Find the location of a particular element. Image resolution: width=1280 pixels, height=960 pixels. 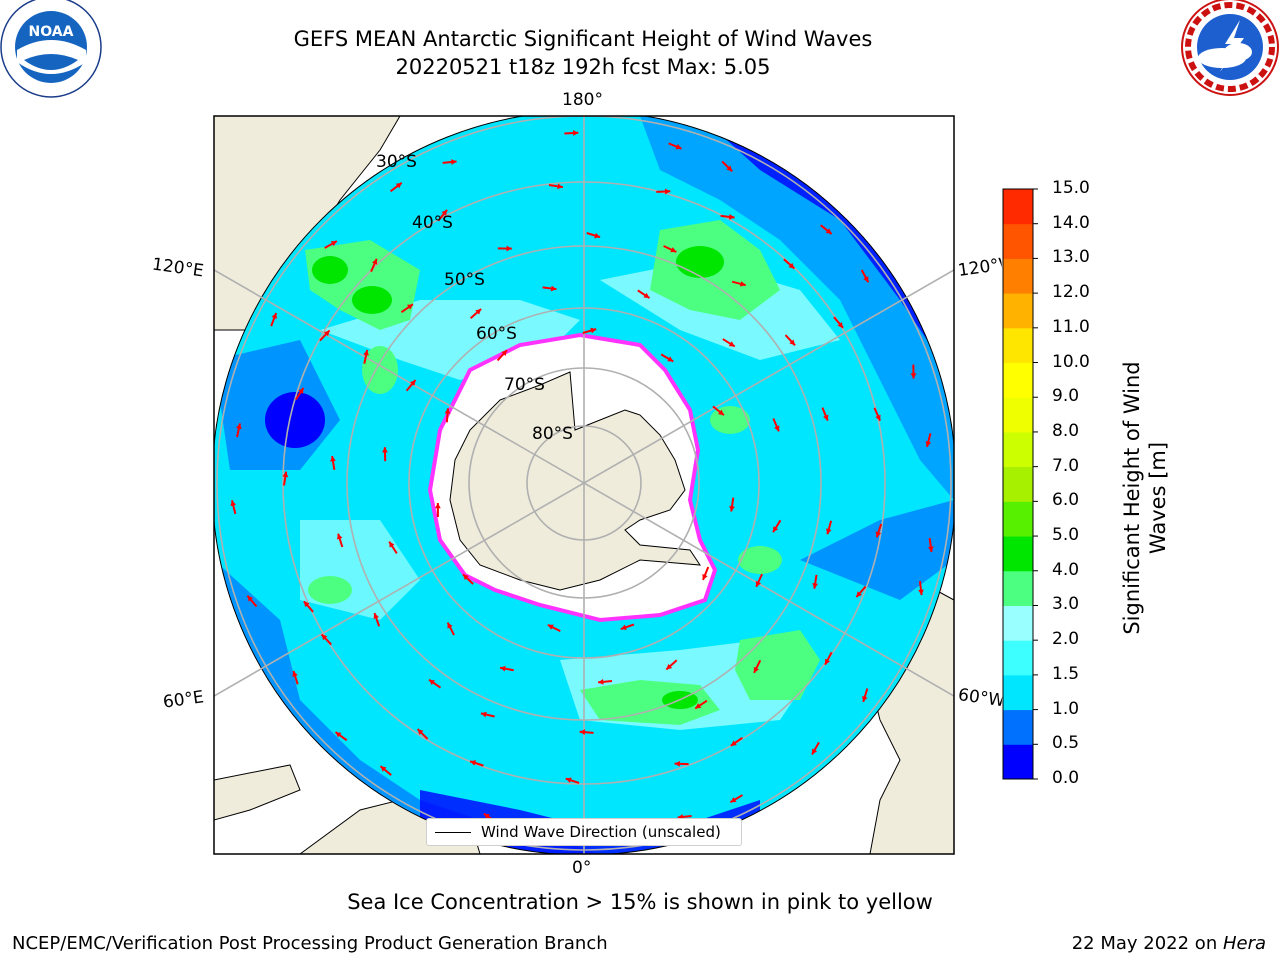

chart-subtitle: 20220521 t18z 192h fcst Max: 5.05 is located at coordinates (583, 67).